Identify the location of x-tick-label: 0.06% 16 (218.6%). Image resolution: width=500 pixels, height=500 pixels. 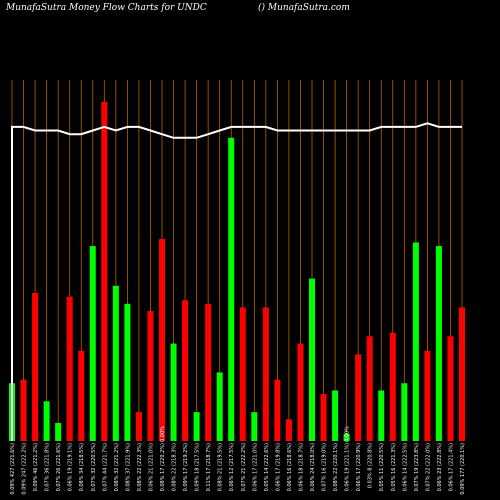
(290, 467).